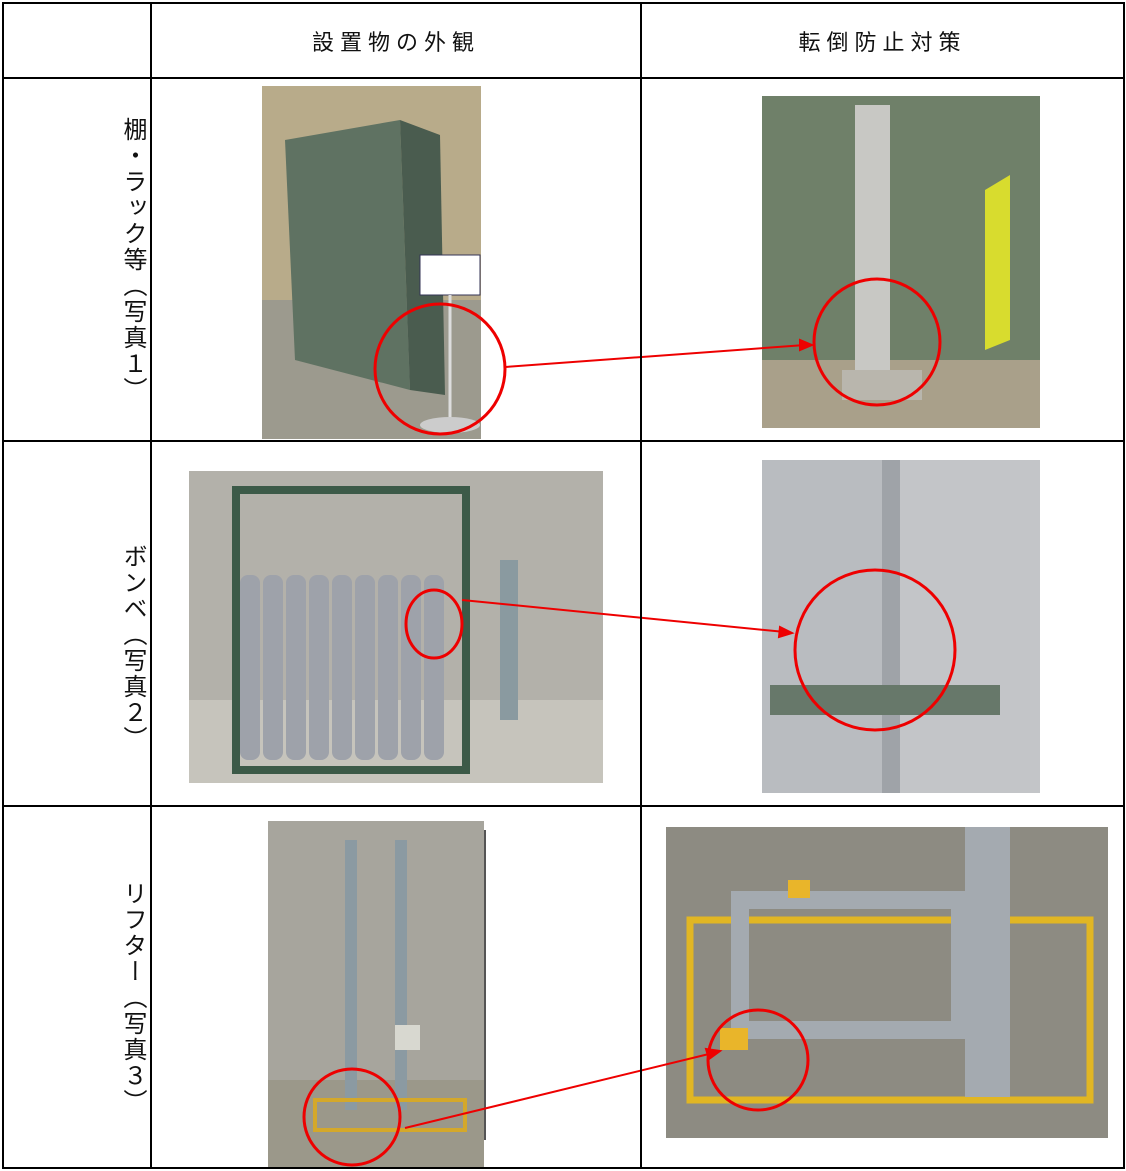  I want to click on row-label: 棚・ラック等（写真１）, so click(133, 260).